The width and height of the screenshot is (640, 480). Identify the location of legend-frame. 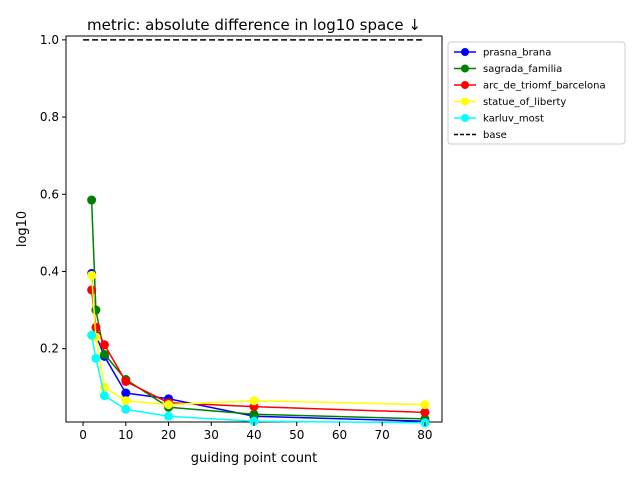
(536, 93).